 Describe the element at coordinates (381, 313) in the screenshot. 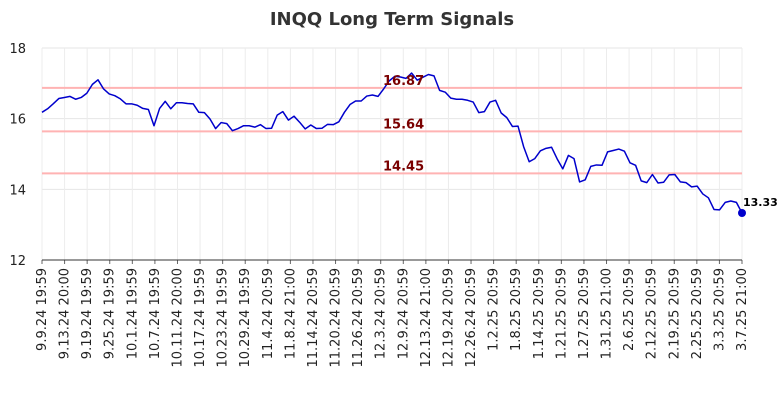

I see `x-tick-label: 12.3.24 20:59` at that location.